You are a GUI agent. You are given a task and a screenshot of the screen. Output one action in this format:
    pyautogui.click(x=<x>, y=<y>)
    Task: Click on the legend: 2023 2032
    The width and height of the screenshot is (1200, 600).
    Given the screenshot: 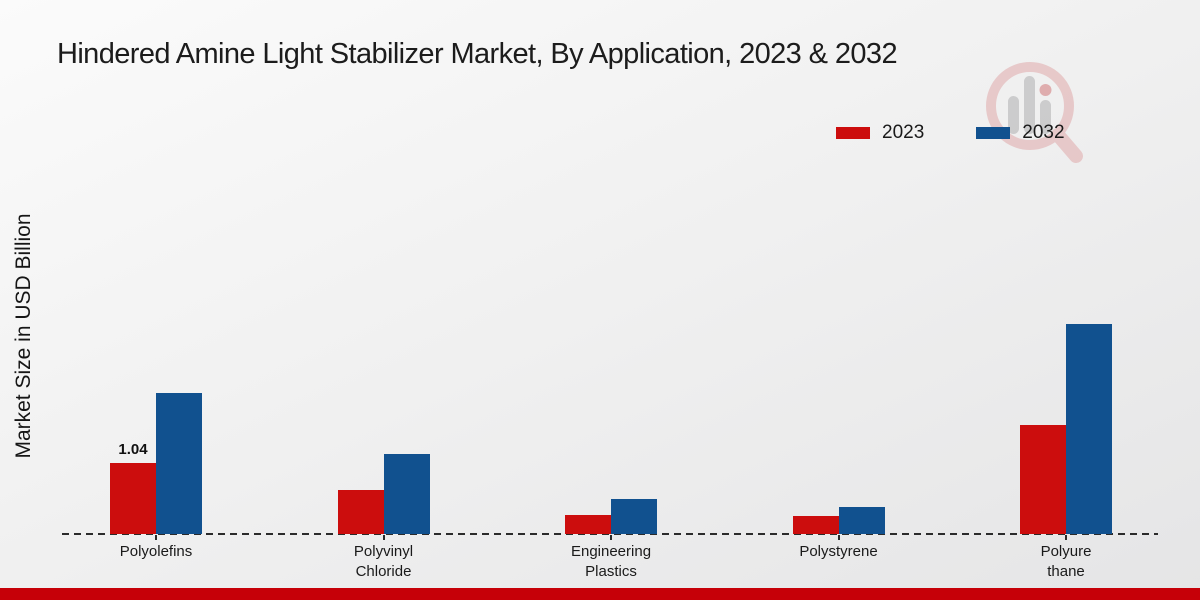 What is the action you would take?
    pyautogui.click(x=950, y=133)
    